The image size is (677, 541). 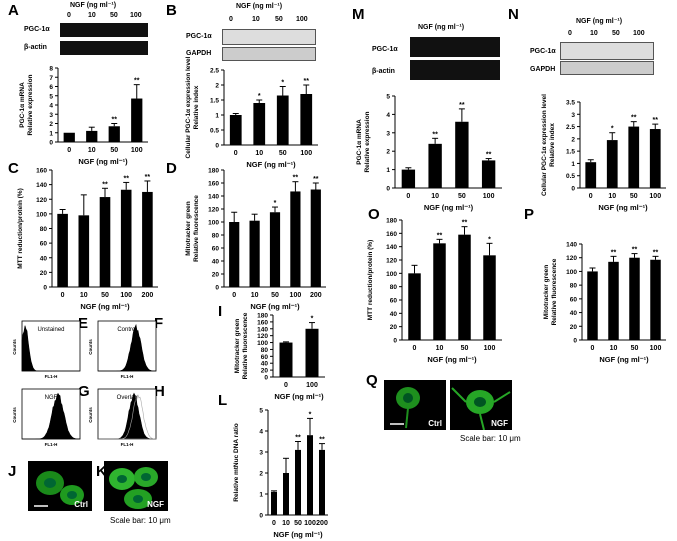 What do you see at coordinates (50, 330) in the screenshot?
I see `flow-panel-label: Unstained` at bounding box center [50, 330].